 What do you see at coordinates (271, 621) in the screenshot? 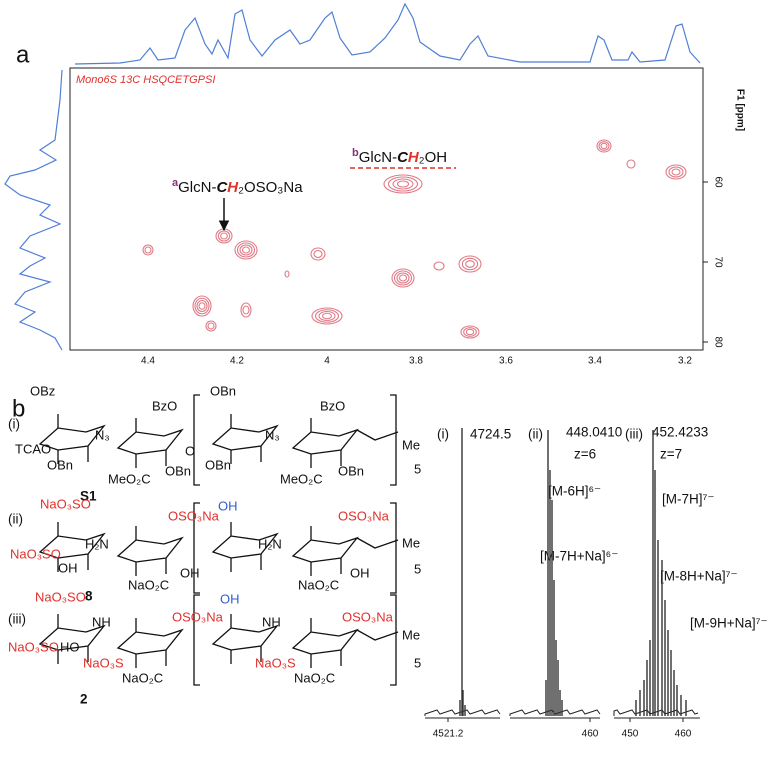
I see `group-label: NH` at bounding box center [271, 621].